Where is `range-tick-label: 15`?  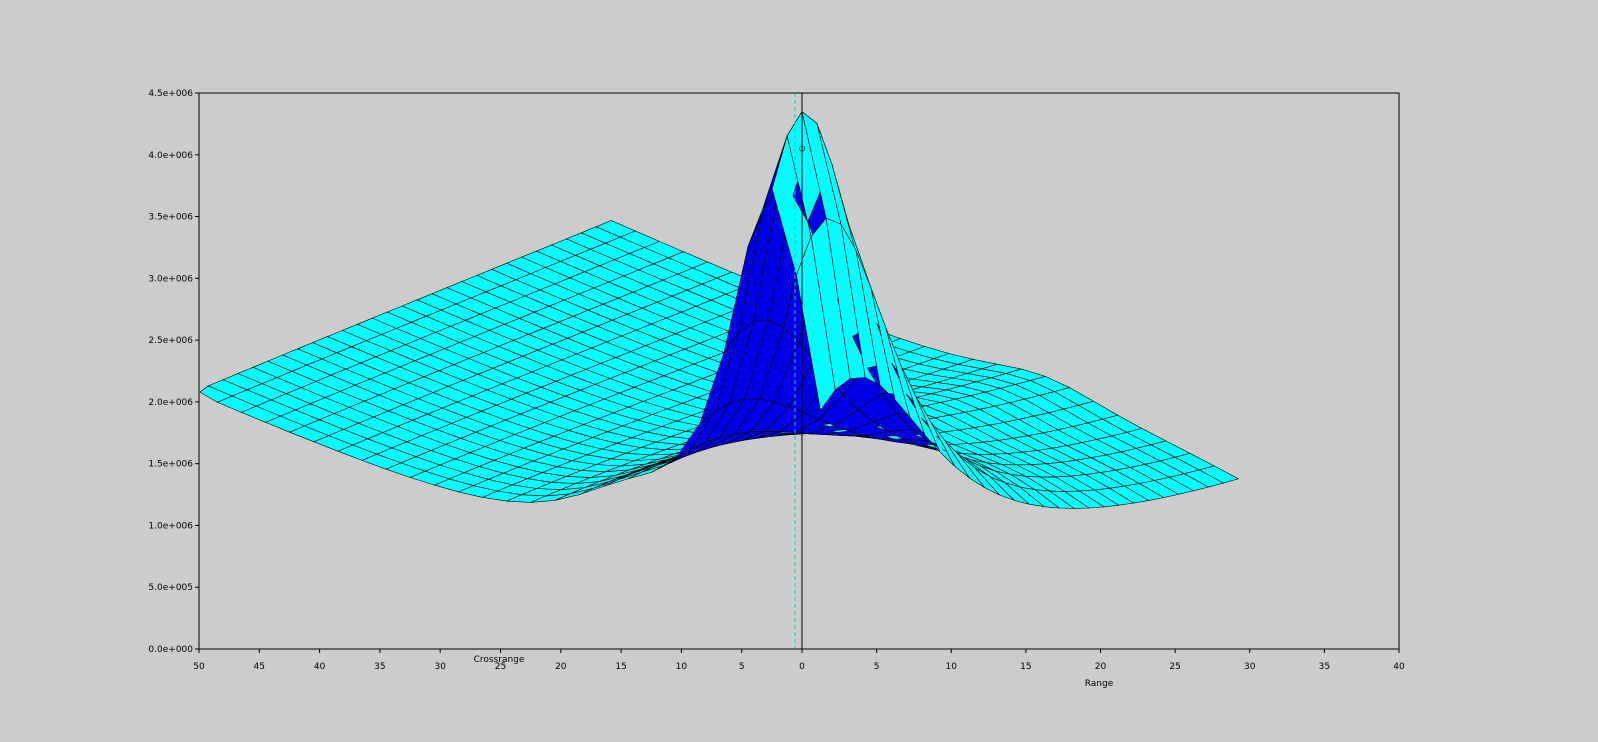 range-tick-label: 15 is located at coordinates (1025, 667).